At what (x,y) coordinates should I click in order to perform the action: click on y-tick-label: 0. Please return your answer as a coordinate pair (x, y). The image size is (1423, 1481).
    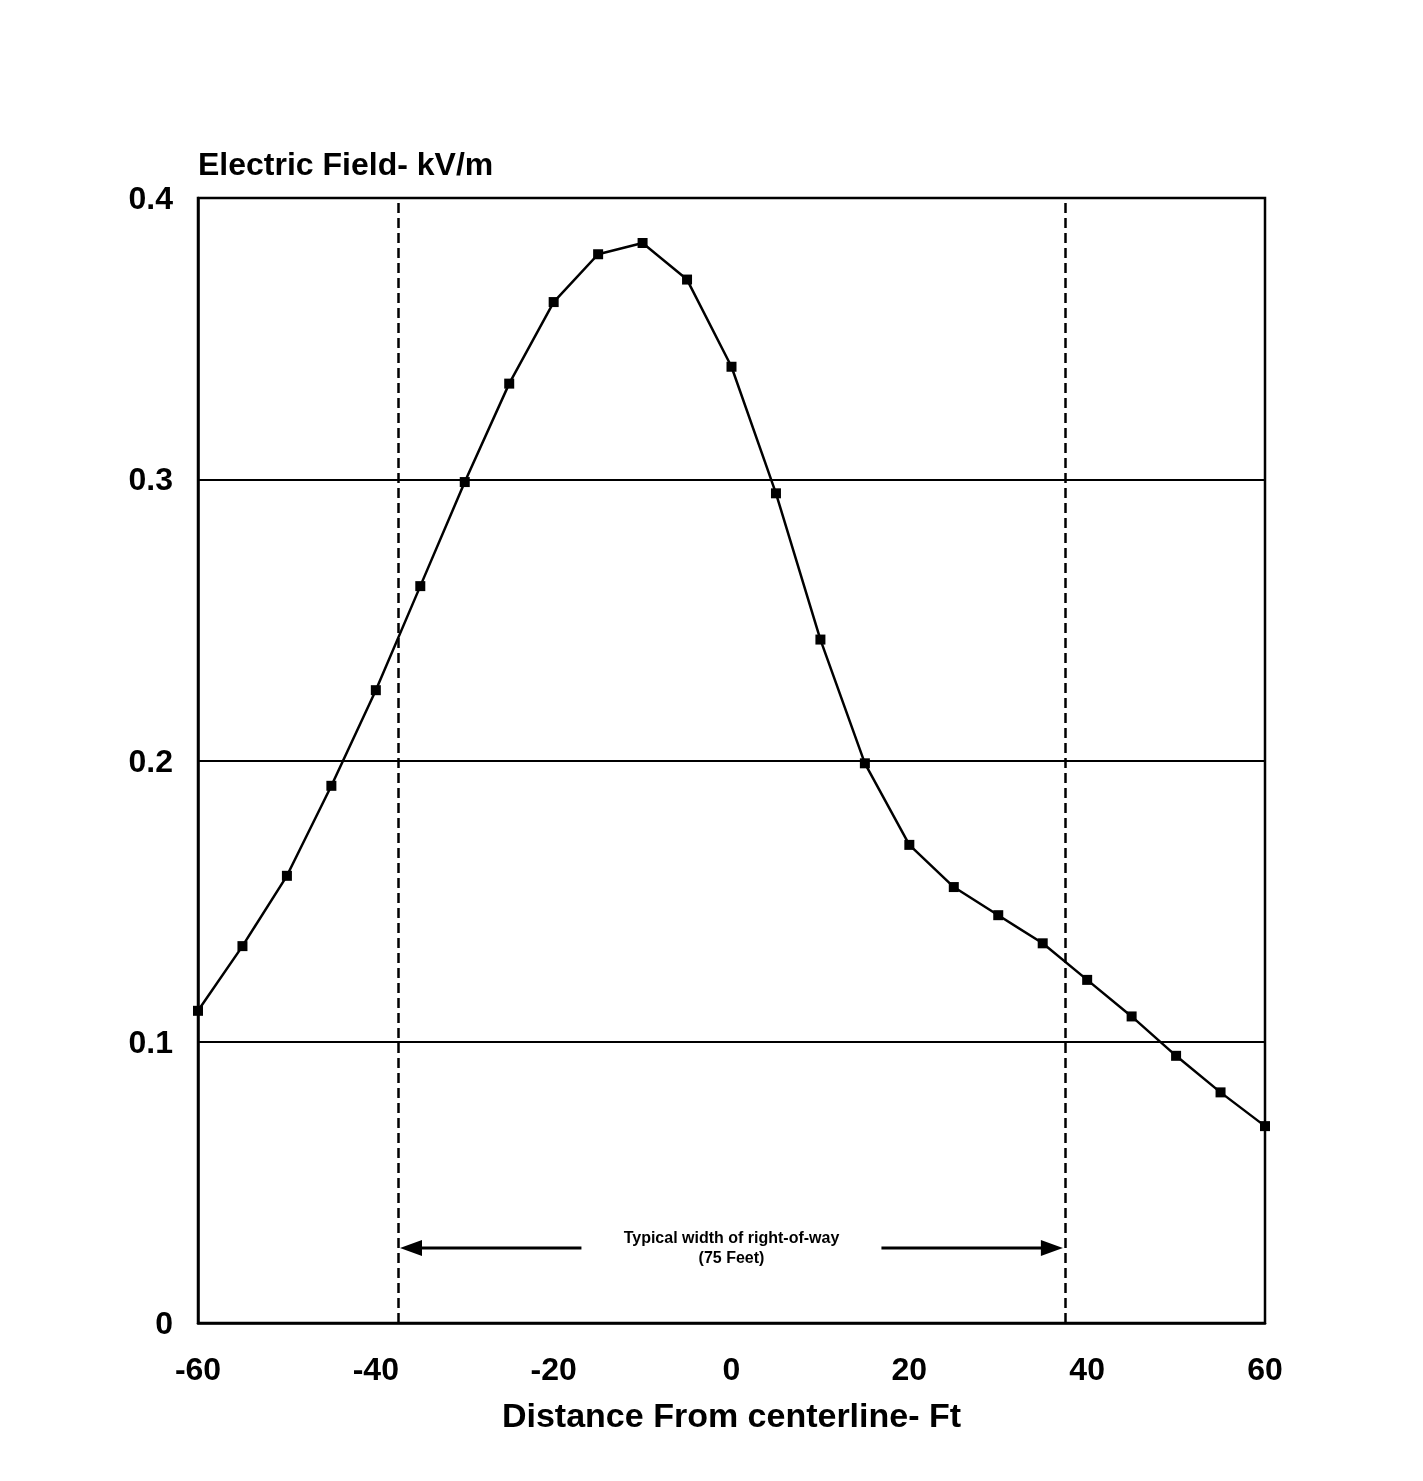
    Looking at the image, I should click on (164, 1323).